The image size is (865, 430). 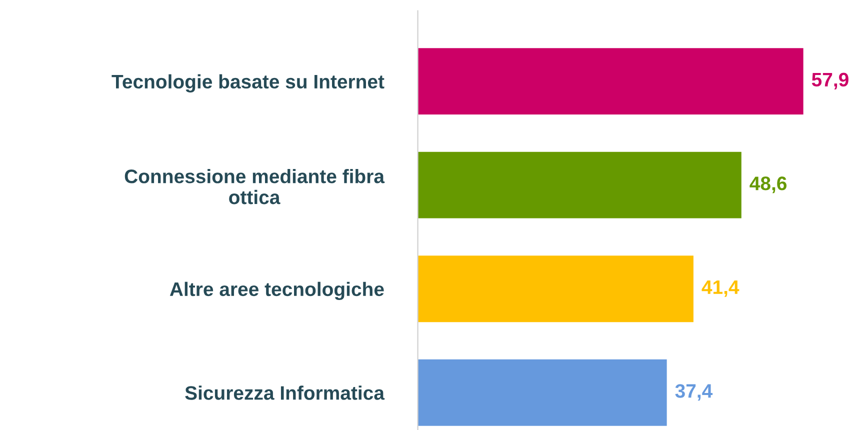 I want to click on data-label: 37,4, so click(x=694, y=392).